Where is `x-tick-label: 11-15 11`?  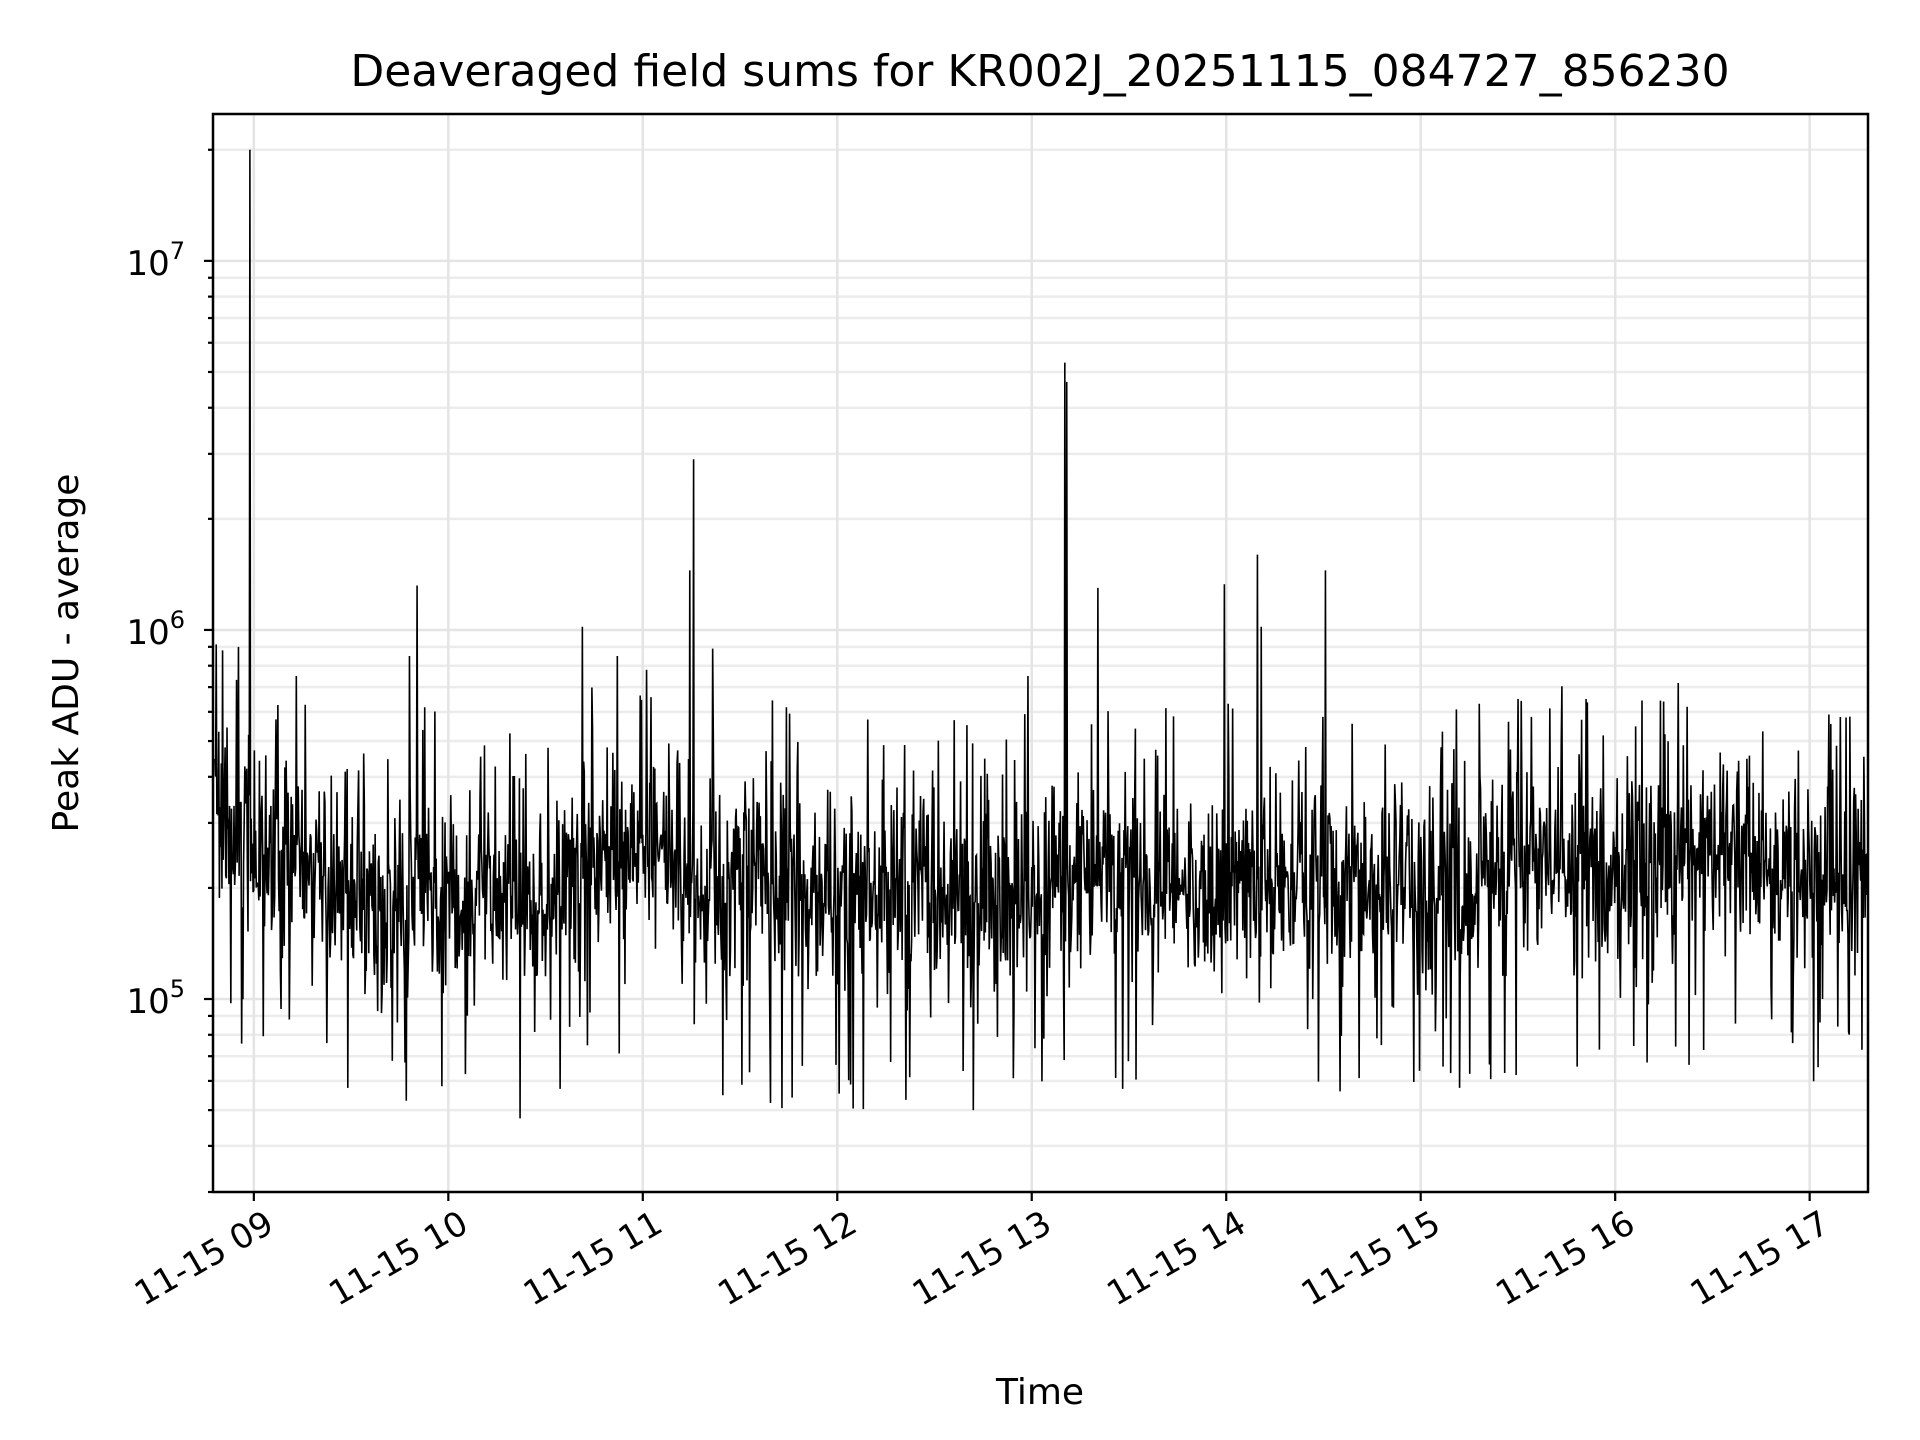
x-tick-label: 11-15 11 is located at coordinates (593, 1258).